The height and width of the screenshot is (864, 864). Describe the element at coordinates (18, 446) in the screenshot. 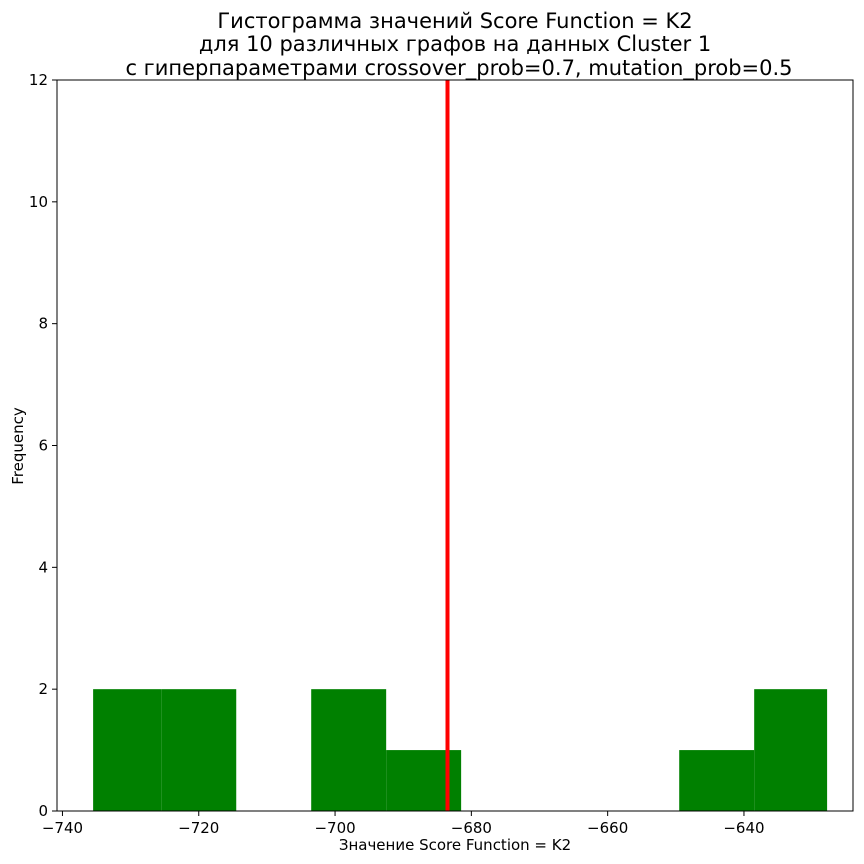

I see `y-axis-label: Frequency` at that location.